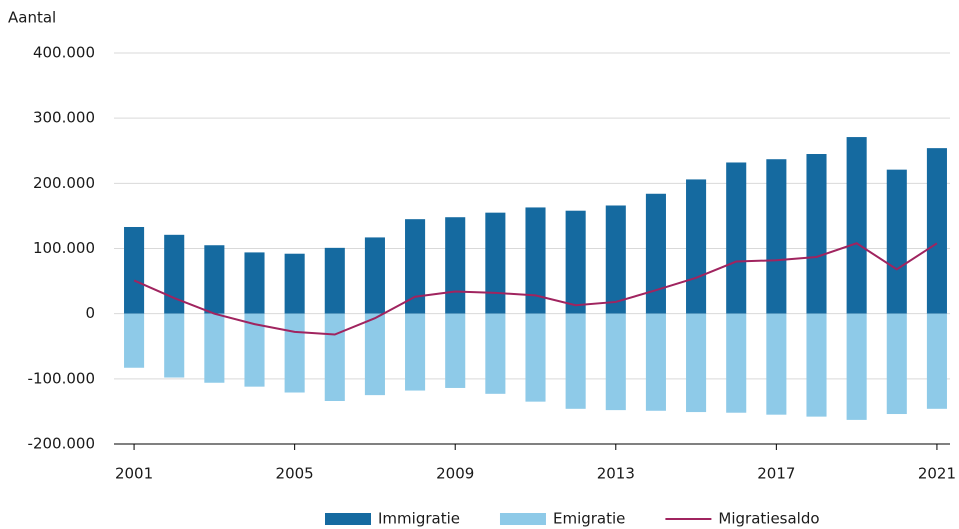  Describe the element at coordinates (64, 248) in the screenshot. I see `y-tick-label: 100.000` at that location.